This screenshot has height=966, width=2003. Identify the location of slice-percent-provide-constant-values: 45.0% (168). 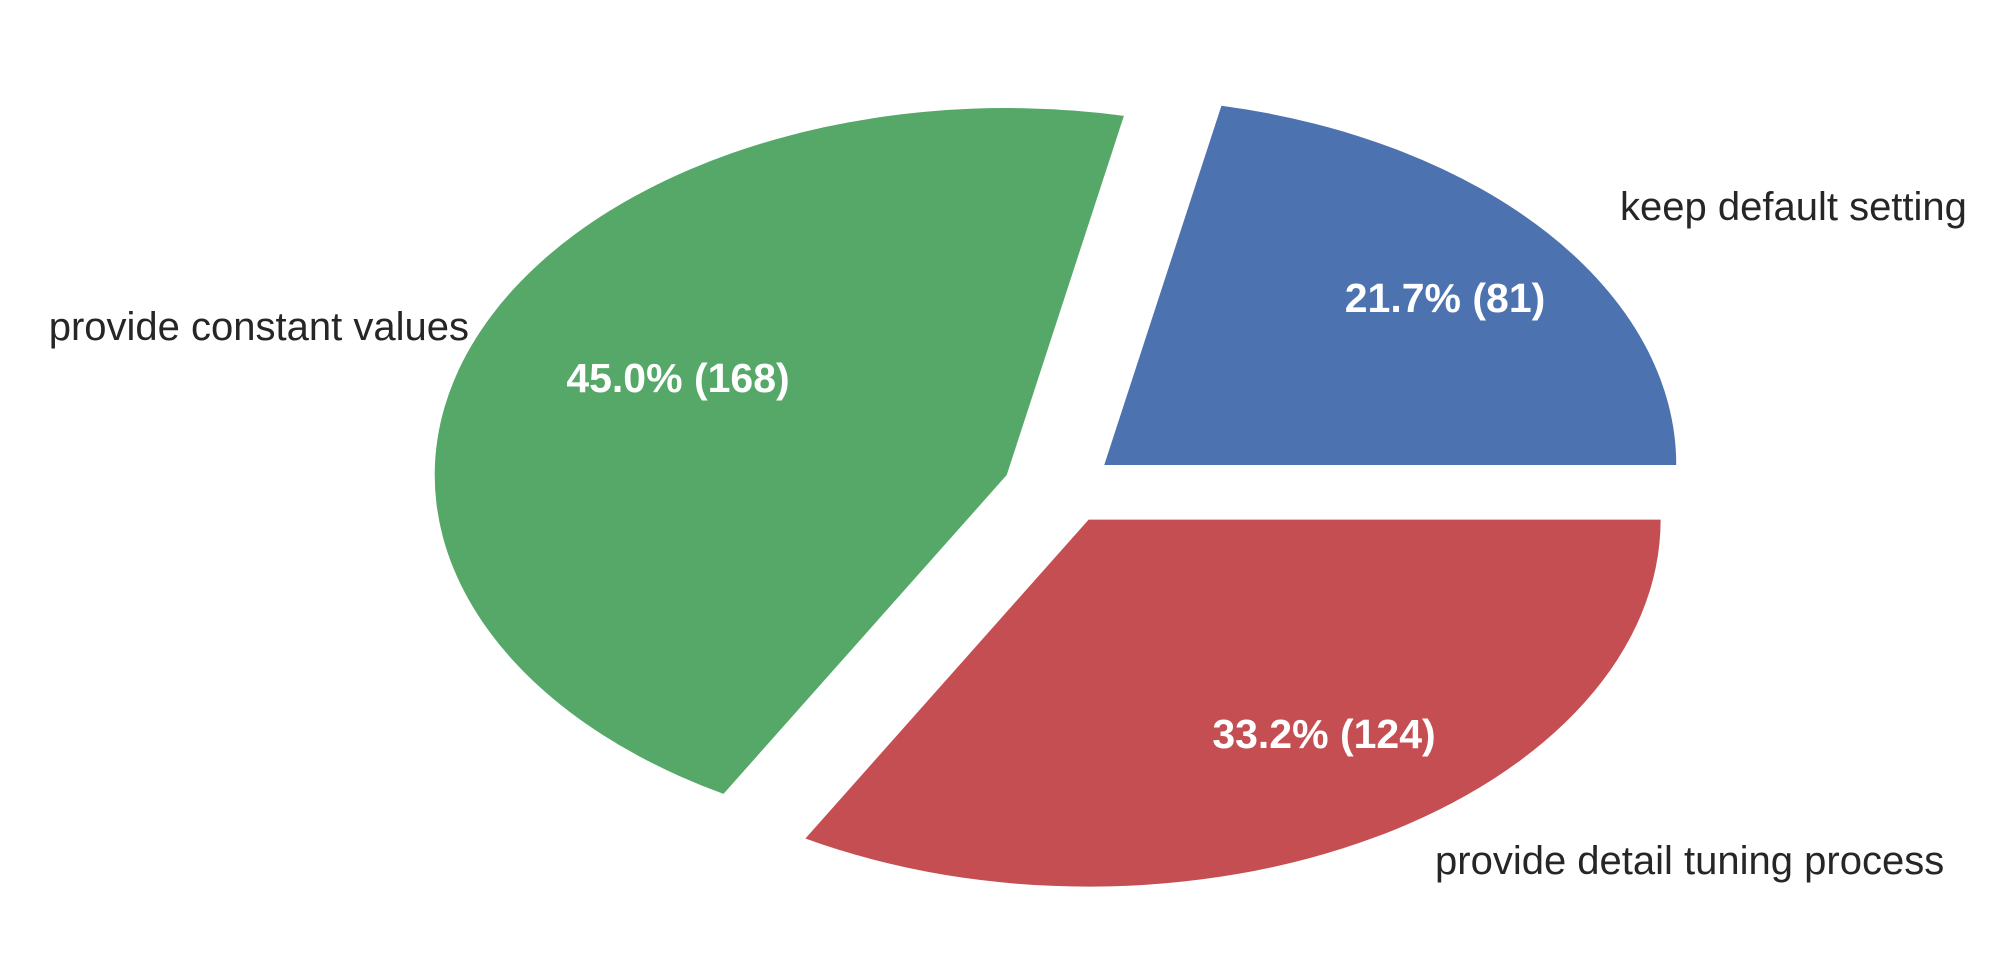
(677, 378).